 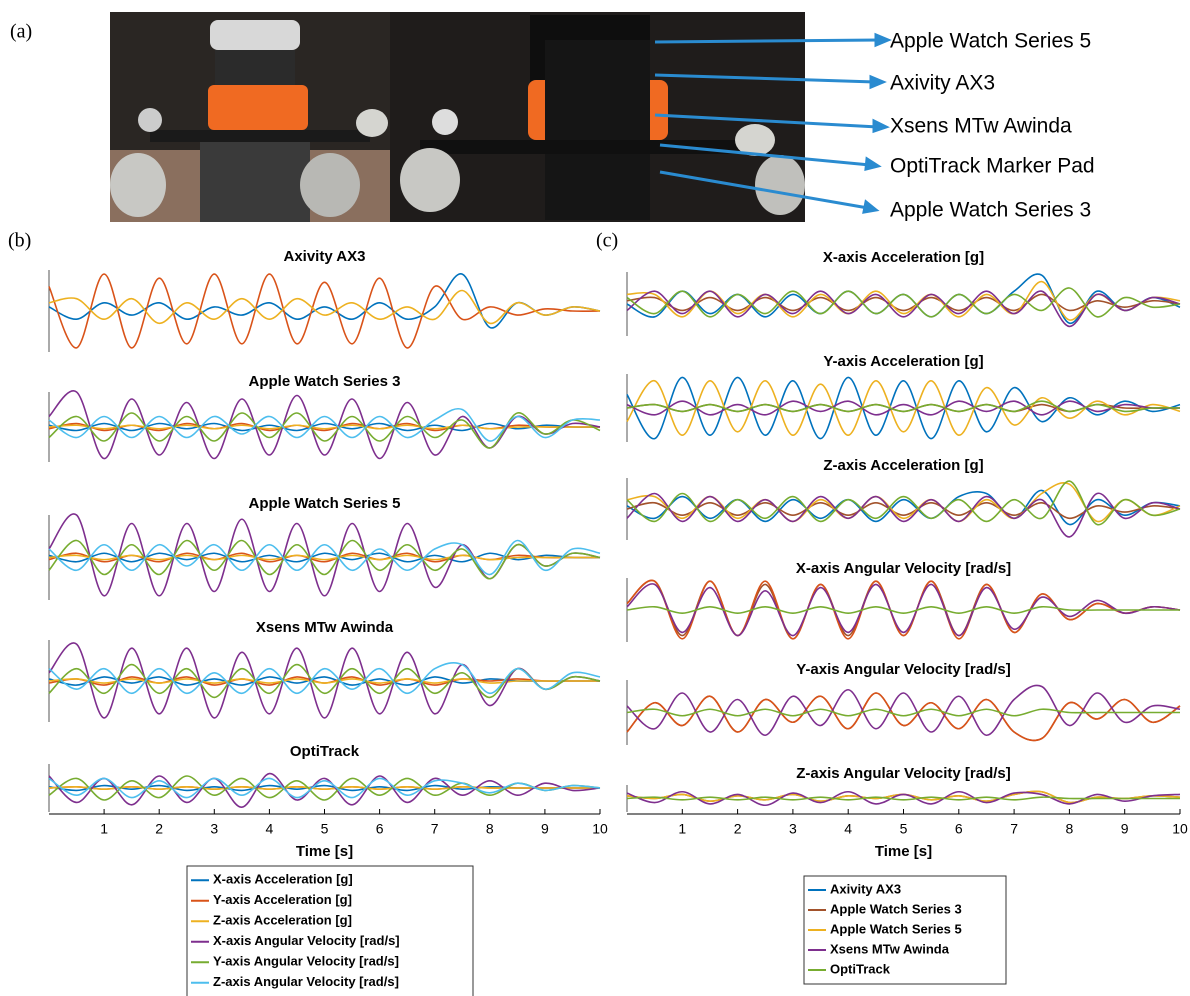 I want to click on chart-title: X-axis Angular Velocity [rad/s], so click(x=903, y=568).